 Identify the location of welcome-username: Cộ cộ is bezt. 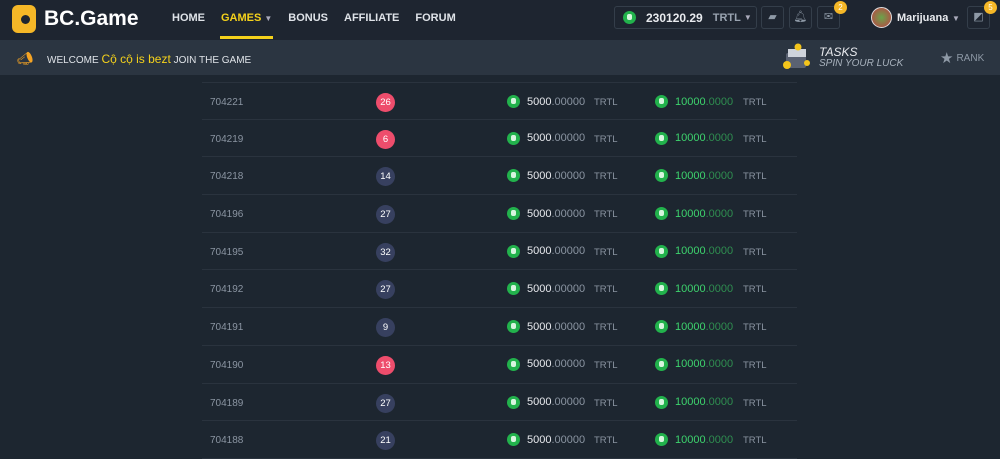
(136, 59).